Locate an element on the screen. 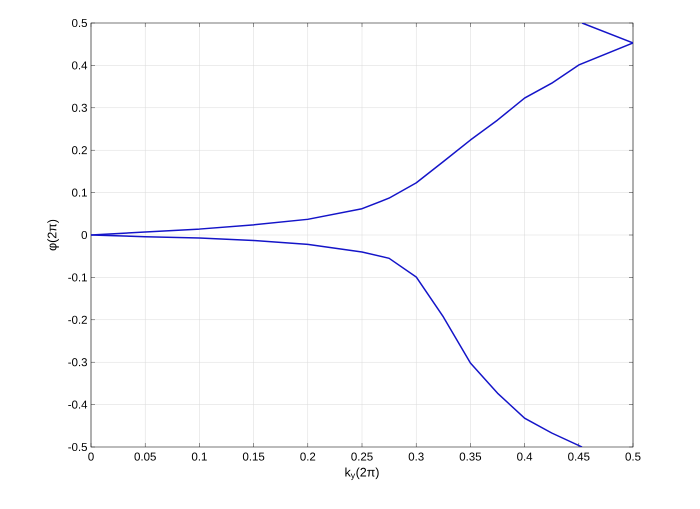 The width and height of the screenshot is (700, 509). x-axis-title: k$_{y}$(2π) is located at coordinates (362, 473).